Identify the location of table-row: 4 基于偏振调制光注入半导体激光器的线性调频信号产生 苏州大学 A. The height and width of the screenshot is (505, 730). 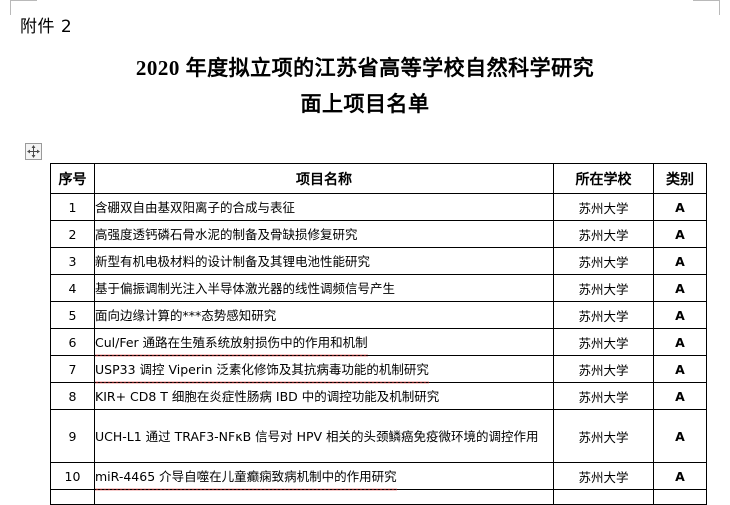
(378, 288).